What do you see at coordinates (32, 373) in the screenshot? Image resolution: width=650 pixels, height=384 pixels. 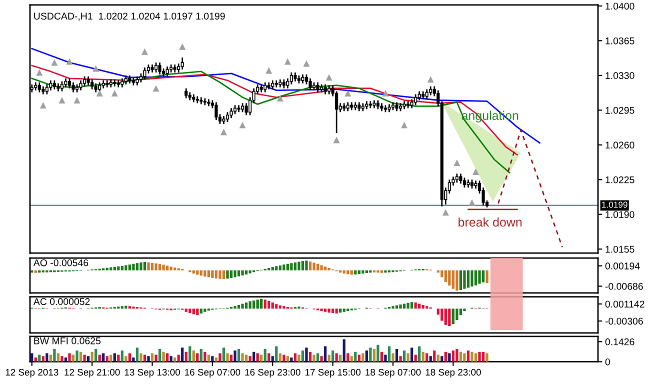 I see `x-tick-label: 12 Sep 2013` at bounding box center [32, 373].